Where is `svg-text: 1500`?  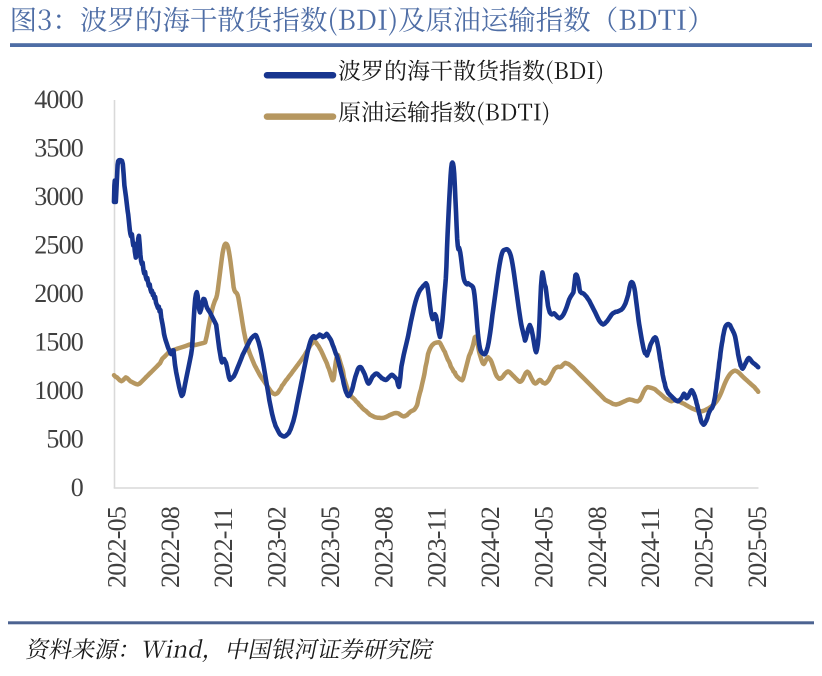 svg-text: 1500 is located at coordinates (59, 342).